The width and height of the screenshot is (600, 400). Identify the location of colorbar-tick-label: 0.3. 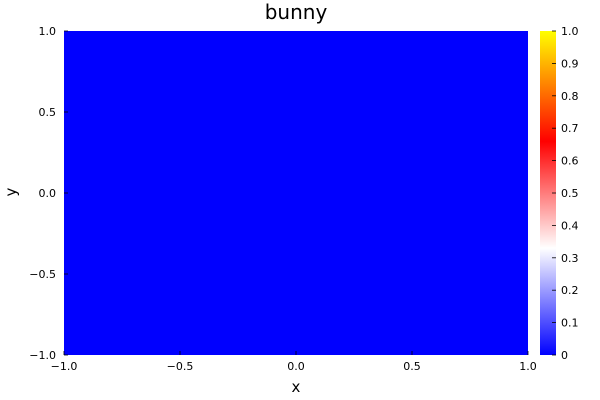
(570, 258).